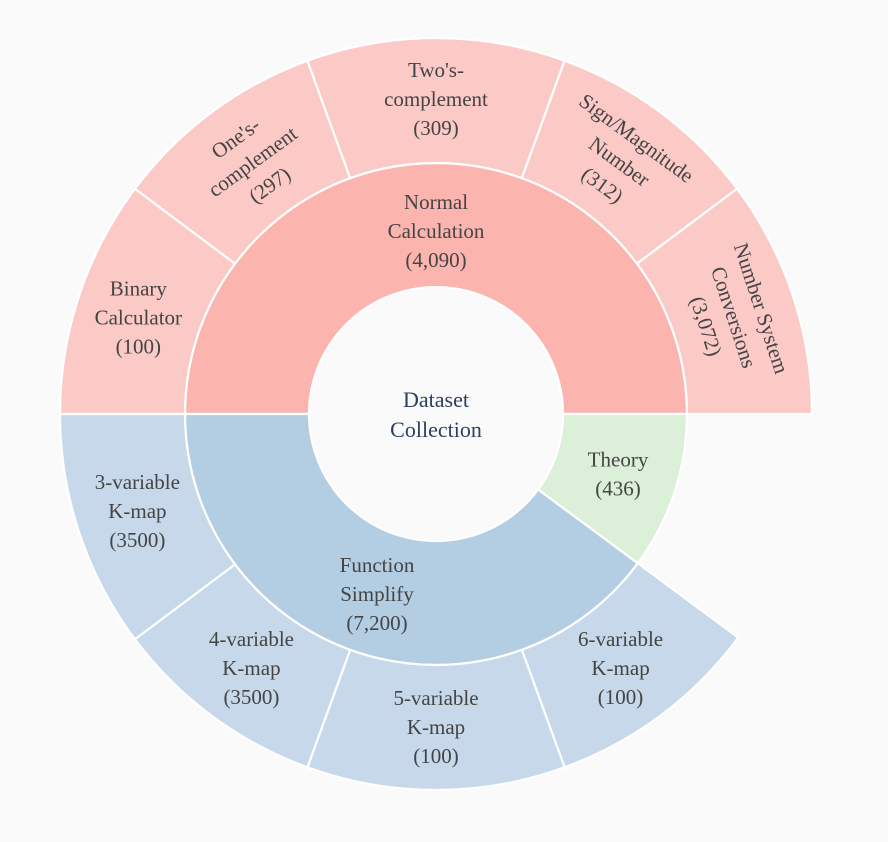 This screenshot has width=888, height=842. I want to click on 5-variable-kmap-label: 5-variable K-map (100), so click(435, 727).